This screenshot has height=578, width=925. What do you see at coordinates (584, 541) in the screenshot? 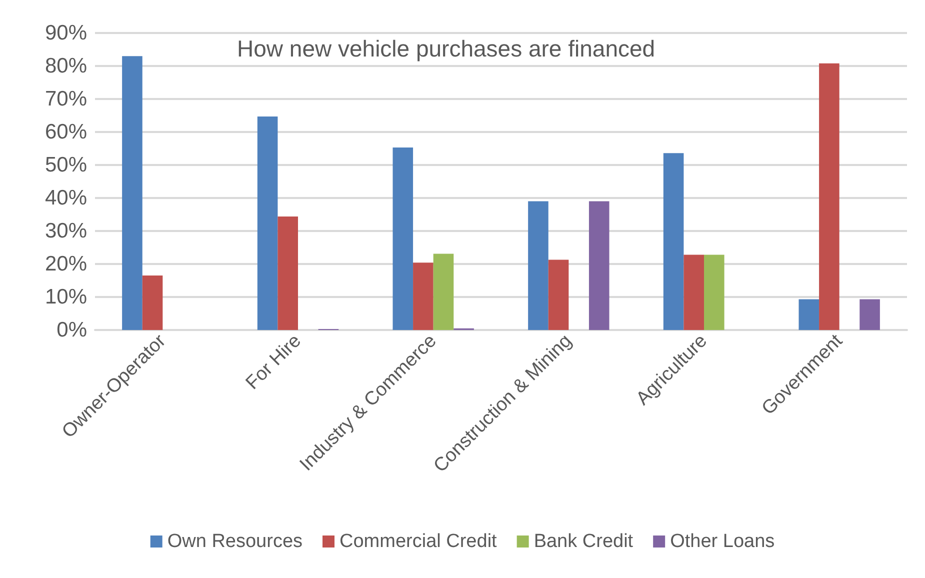
I see `legend-label: Bank Credit` at bounding box center [584, 541].